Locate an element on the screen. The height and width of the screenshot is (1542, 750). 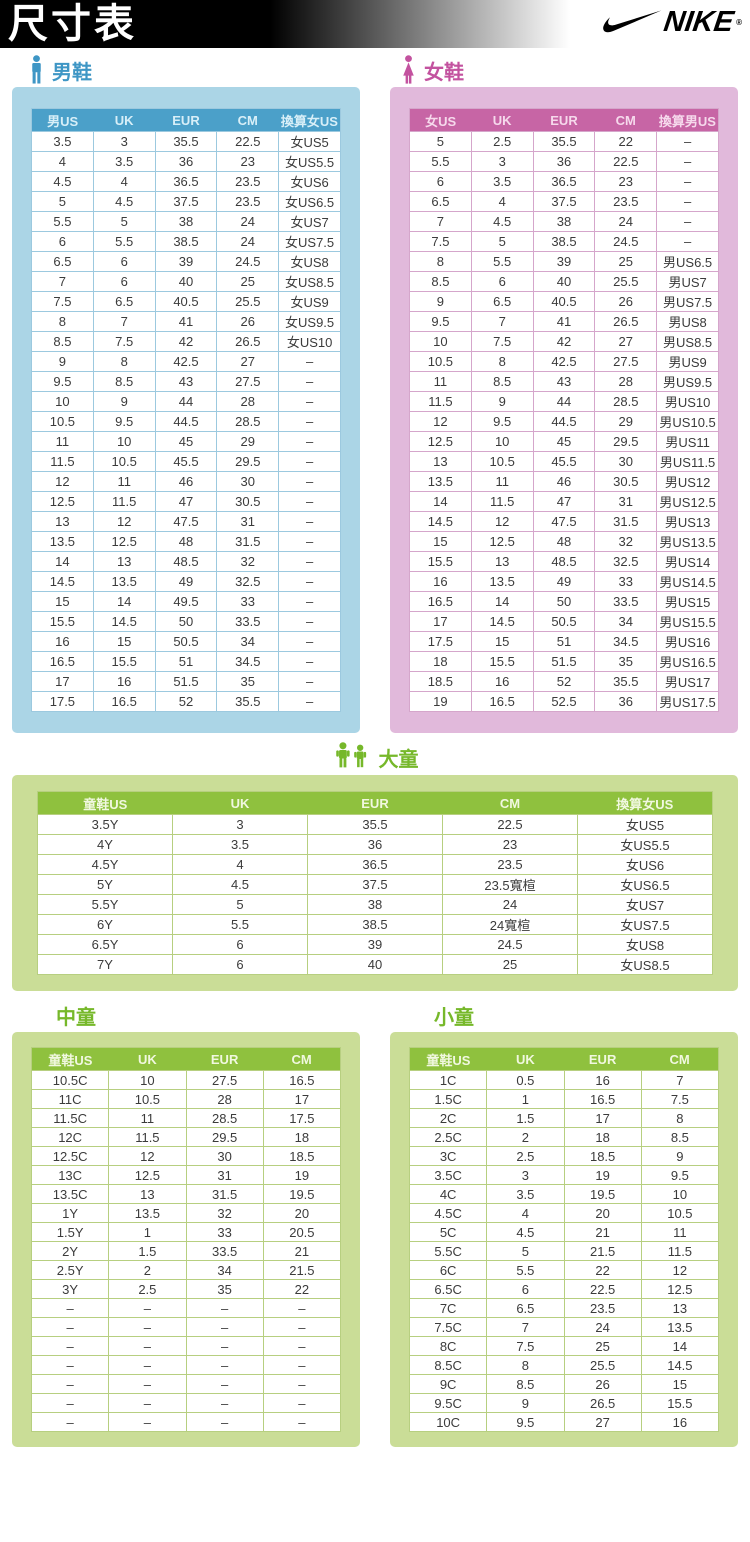
table-cell: 14.5 is located at coordinates (502, 621).